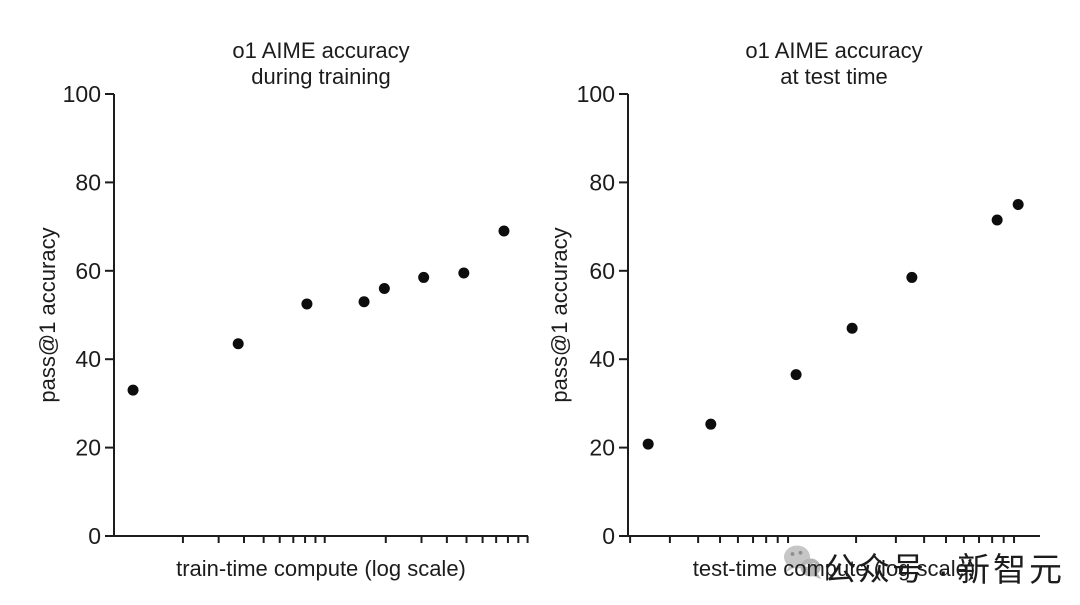  What do you see at coordinates (1011, 569) in the screenshot?
I see `watermark-brand: 新智元` at bounding box center [1011, 569].